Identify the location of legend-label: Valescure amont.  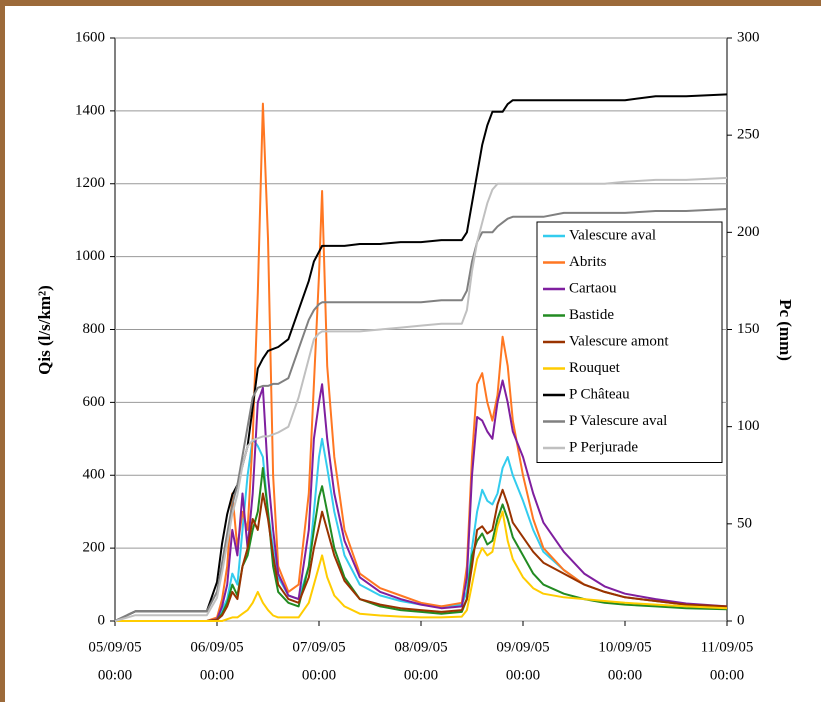
(619, 341).